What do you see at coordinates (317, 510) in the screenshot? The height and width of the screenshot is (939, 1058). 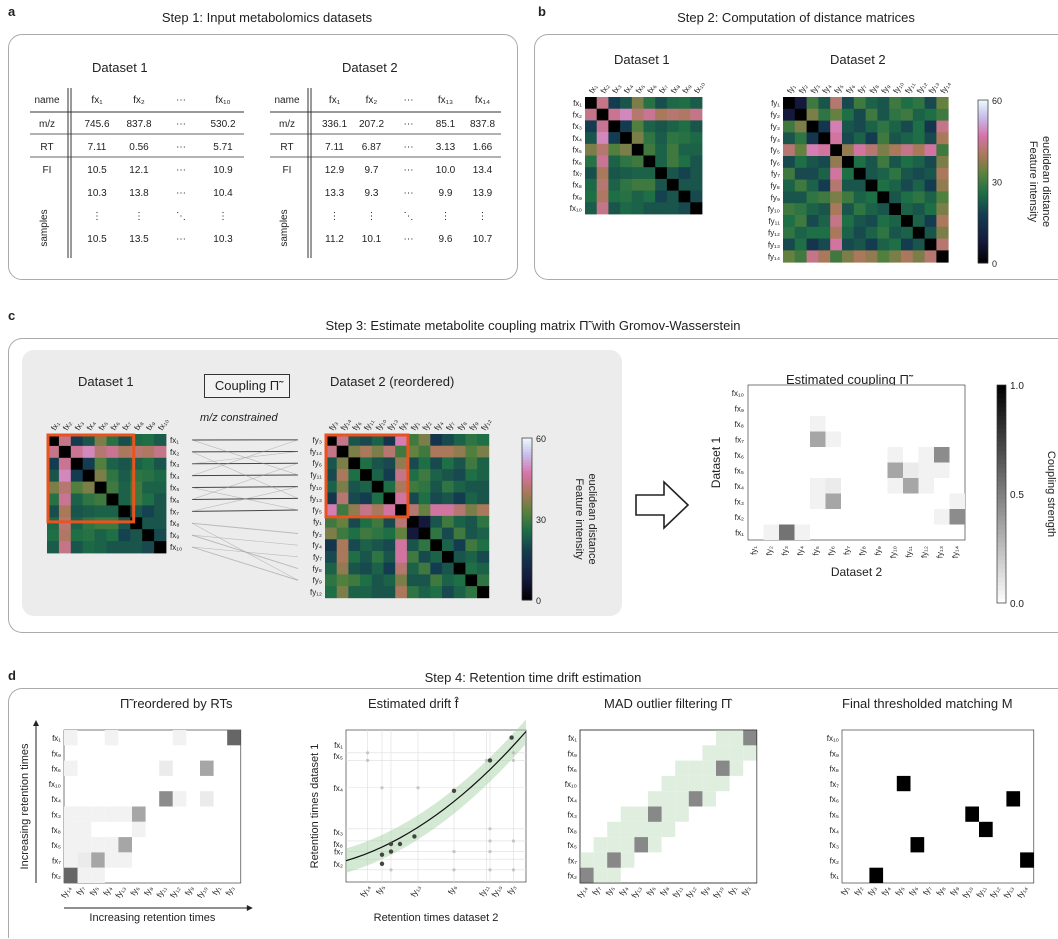 I see `c2-row-tick: fy₅` at bounding box center [317, 510].